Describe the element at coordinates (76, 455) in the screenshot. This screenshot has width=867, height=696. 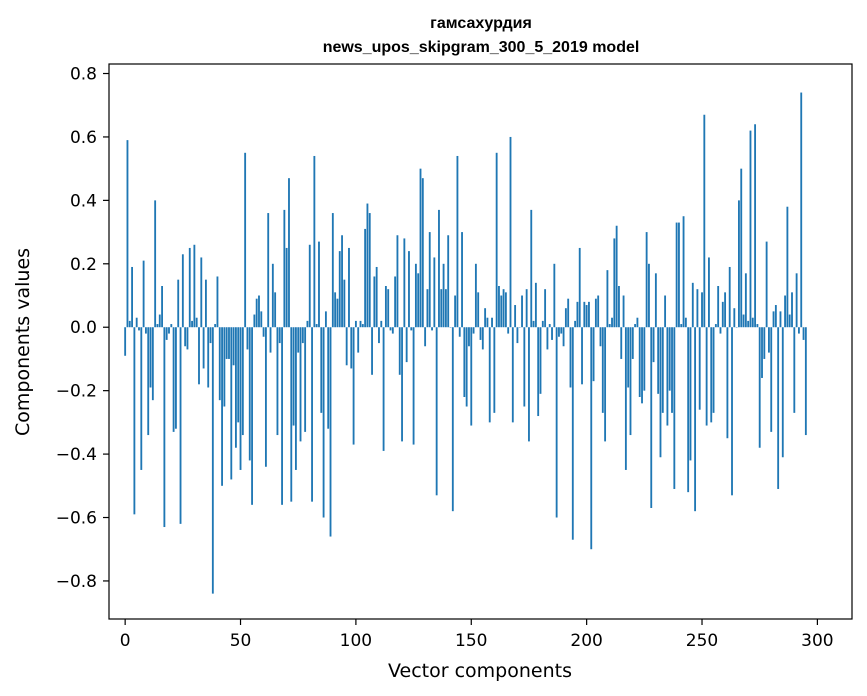
I see `y-tick-label: −0.4` at that location.